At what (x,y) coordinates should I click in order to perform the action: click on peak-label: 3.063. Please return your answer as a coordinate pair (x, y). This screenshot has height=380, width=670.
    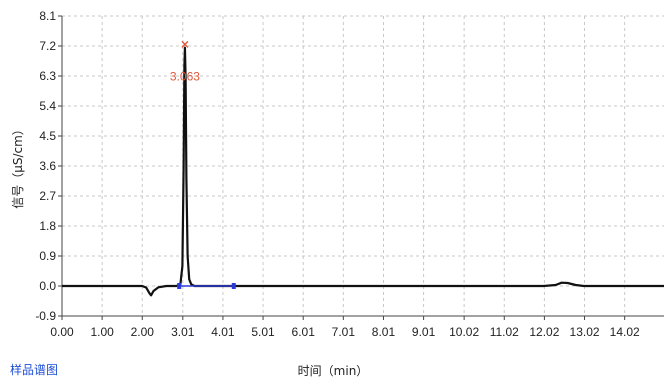
    Looking at the image, I should click on (185, 76).